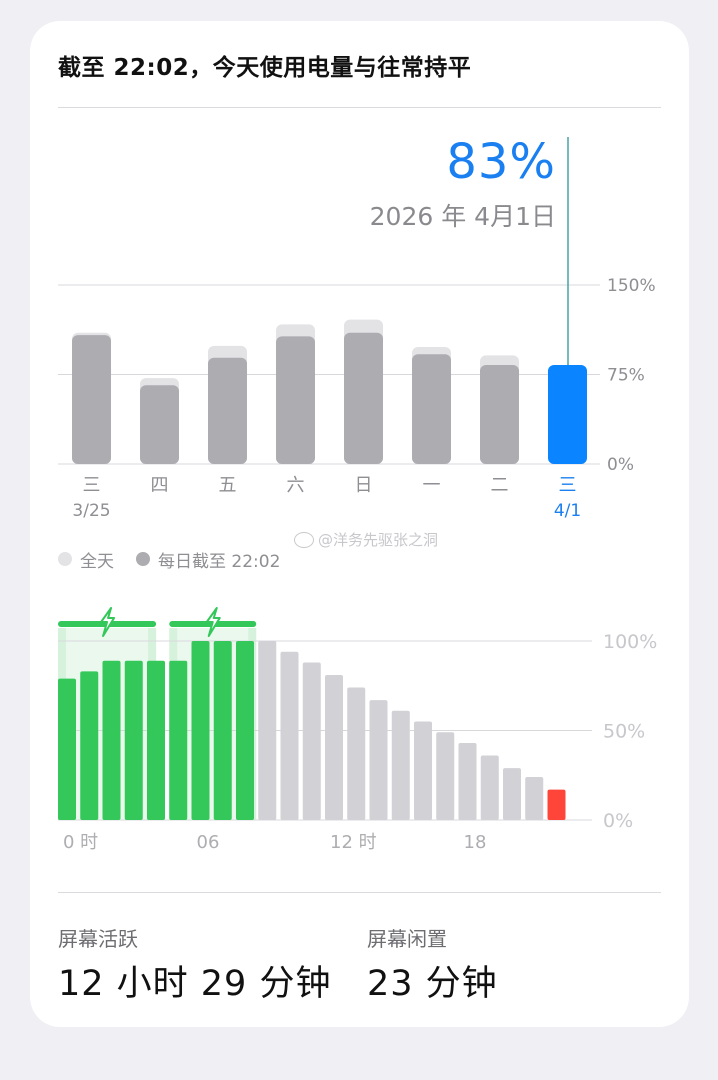  What do you see at coordinates (219, 561) in the screenshot?
I see `legend-to-now-label: 每日截至 22:02` at bounding box center [219, 561].